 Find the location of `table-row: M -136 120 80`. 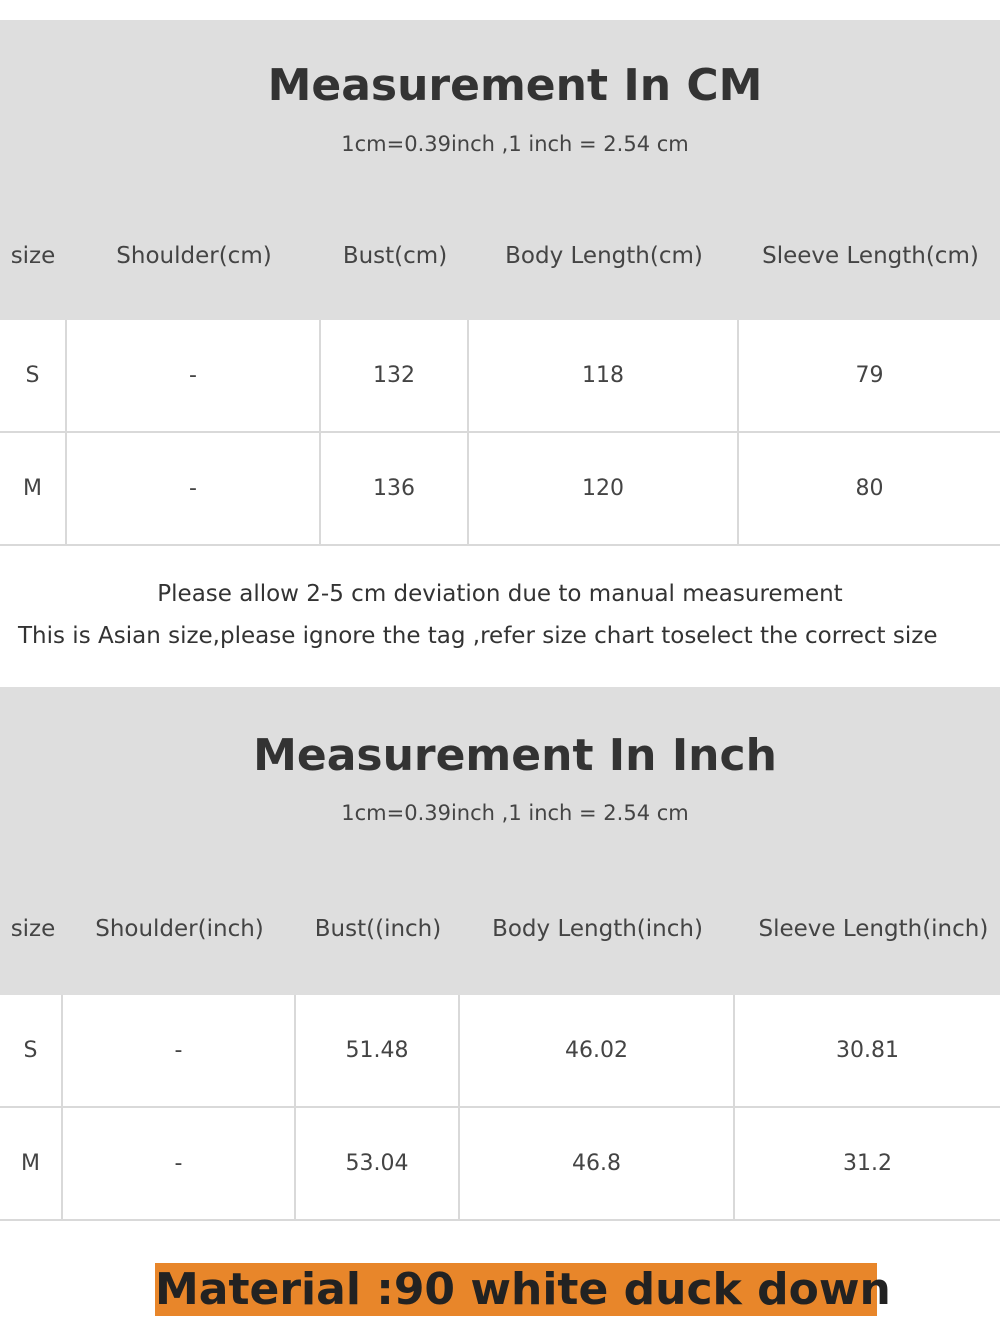

table-row: M -136 120 80 is located at coordinates (500, 489).